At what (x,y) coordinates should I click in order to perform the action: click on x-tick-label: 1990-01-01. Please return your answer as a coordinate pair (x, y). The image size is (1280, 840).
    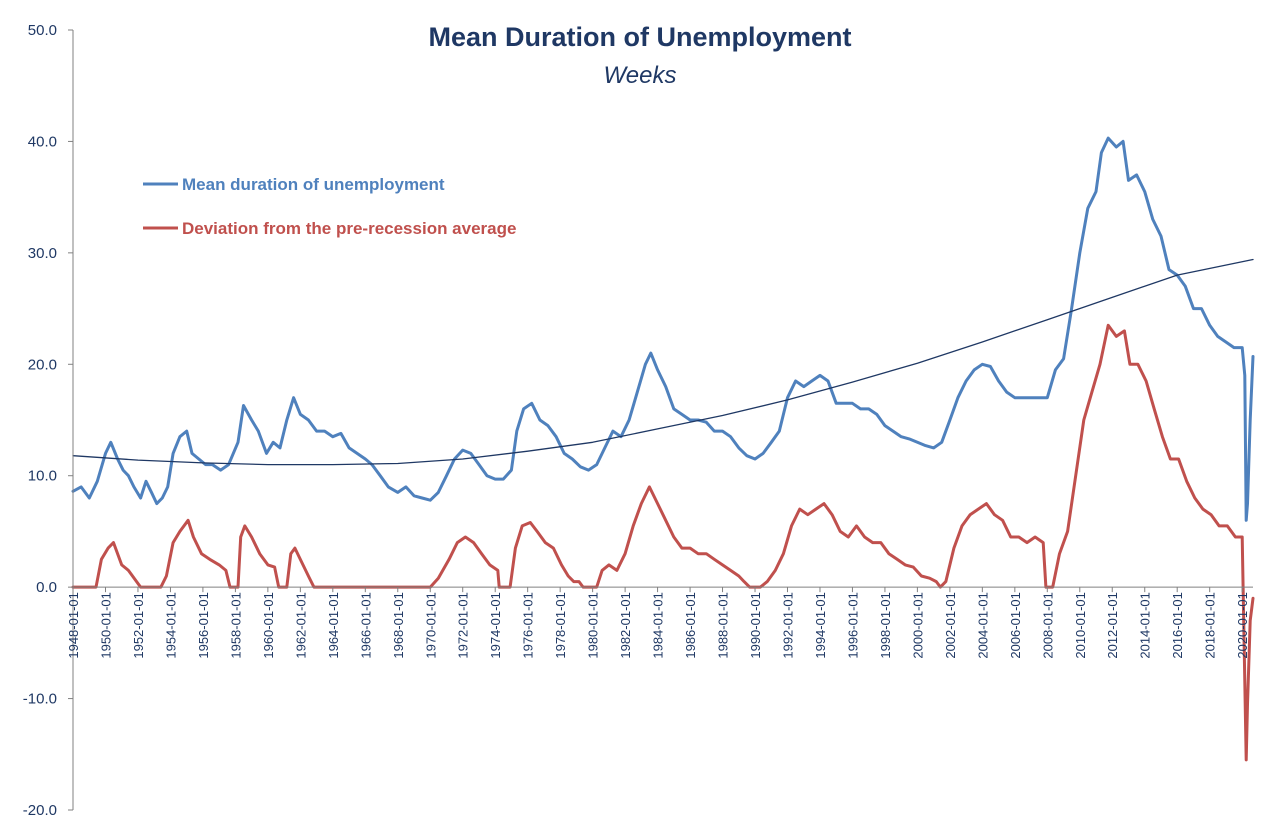
    Looking at the image, I should click on (755, 625).